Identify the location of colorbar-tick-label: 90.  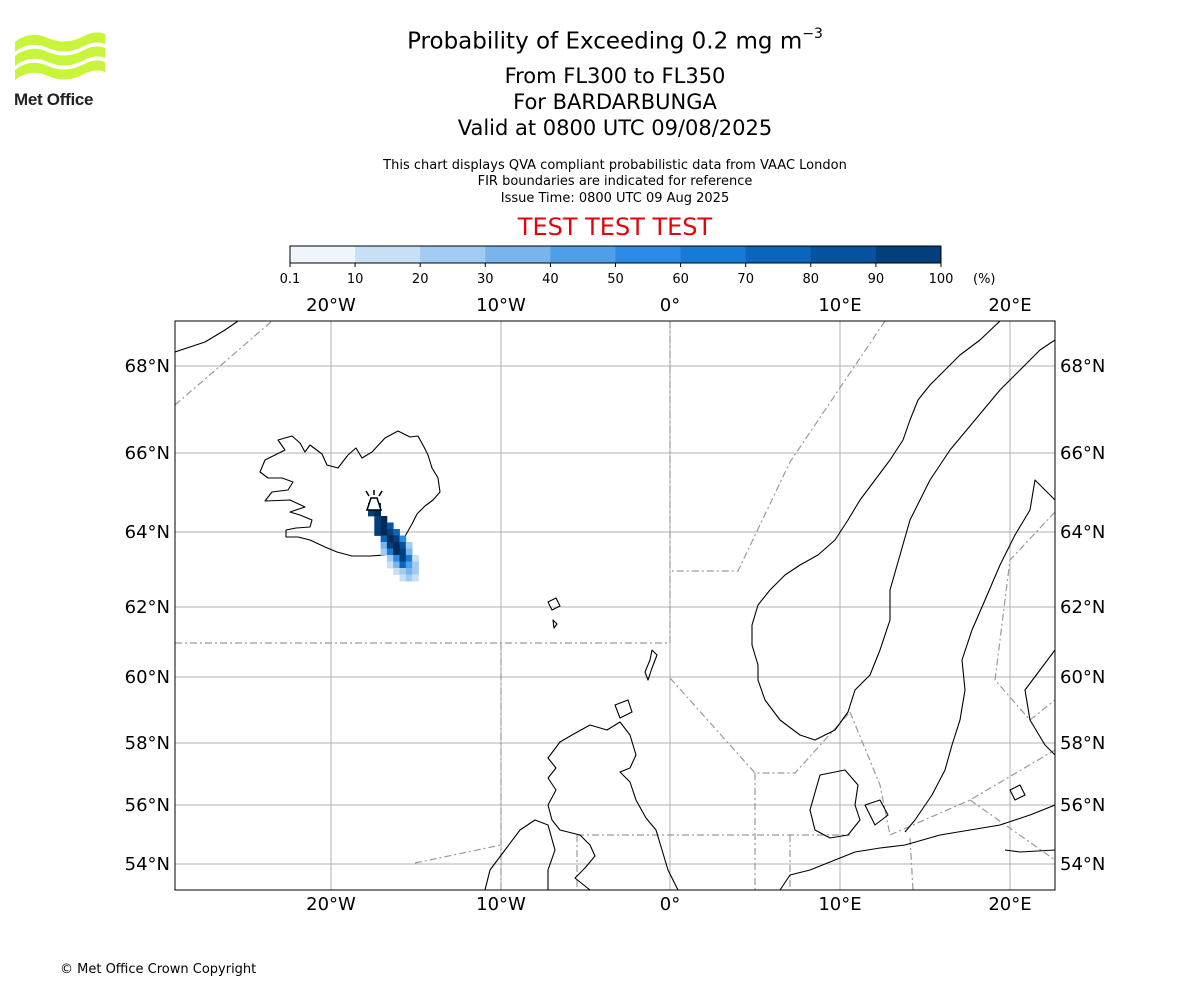
(876, 279).